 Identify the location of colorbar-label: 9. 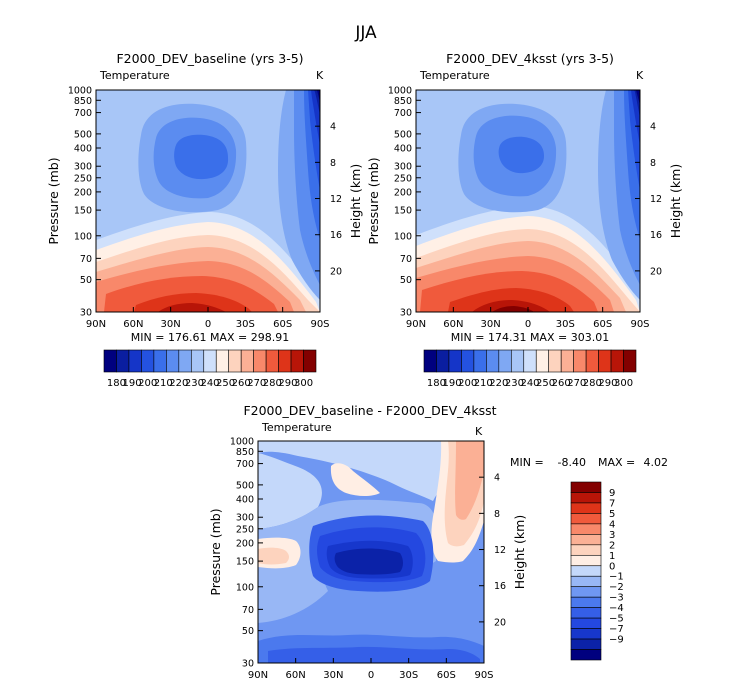
(612, 493).